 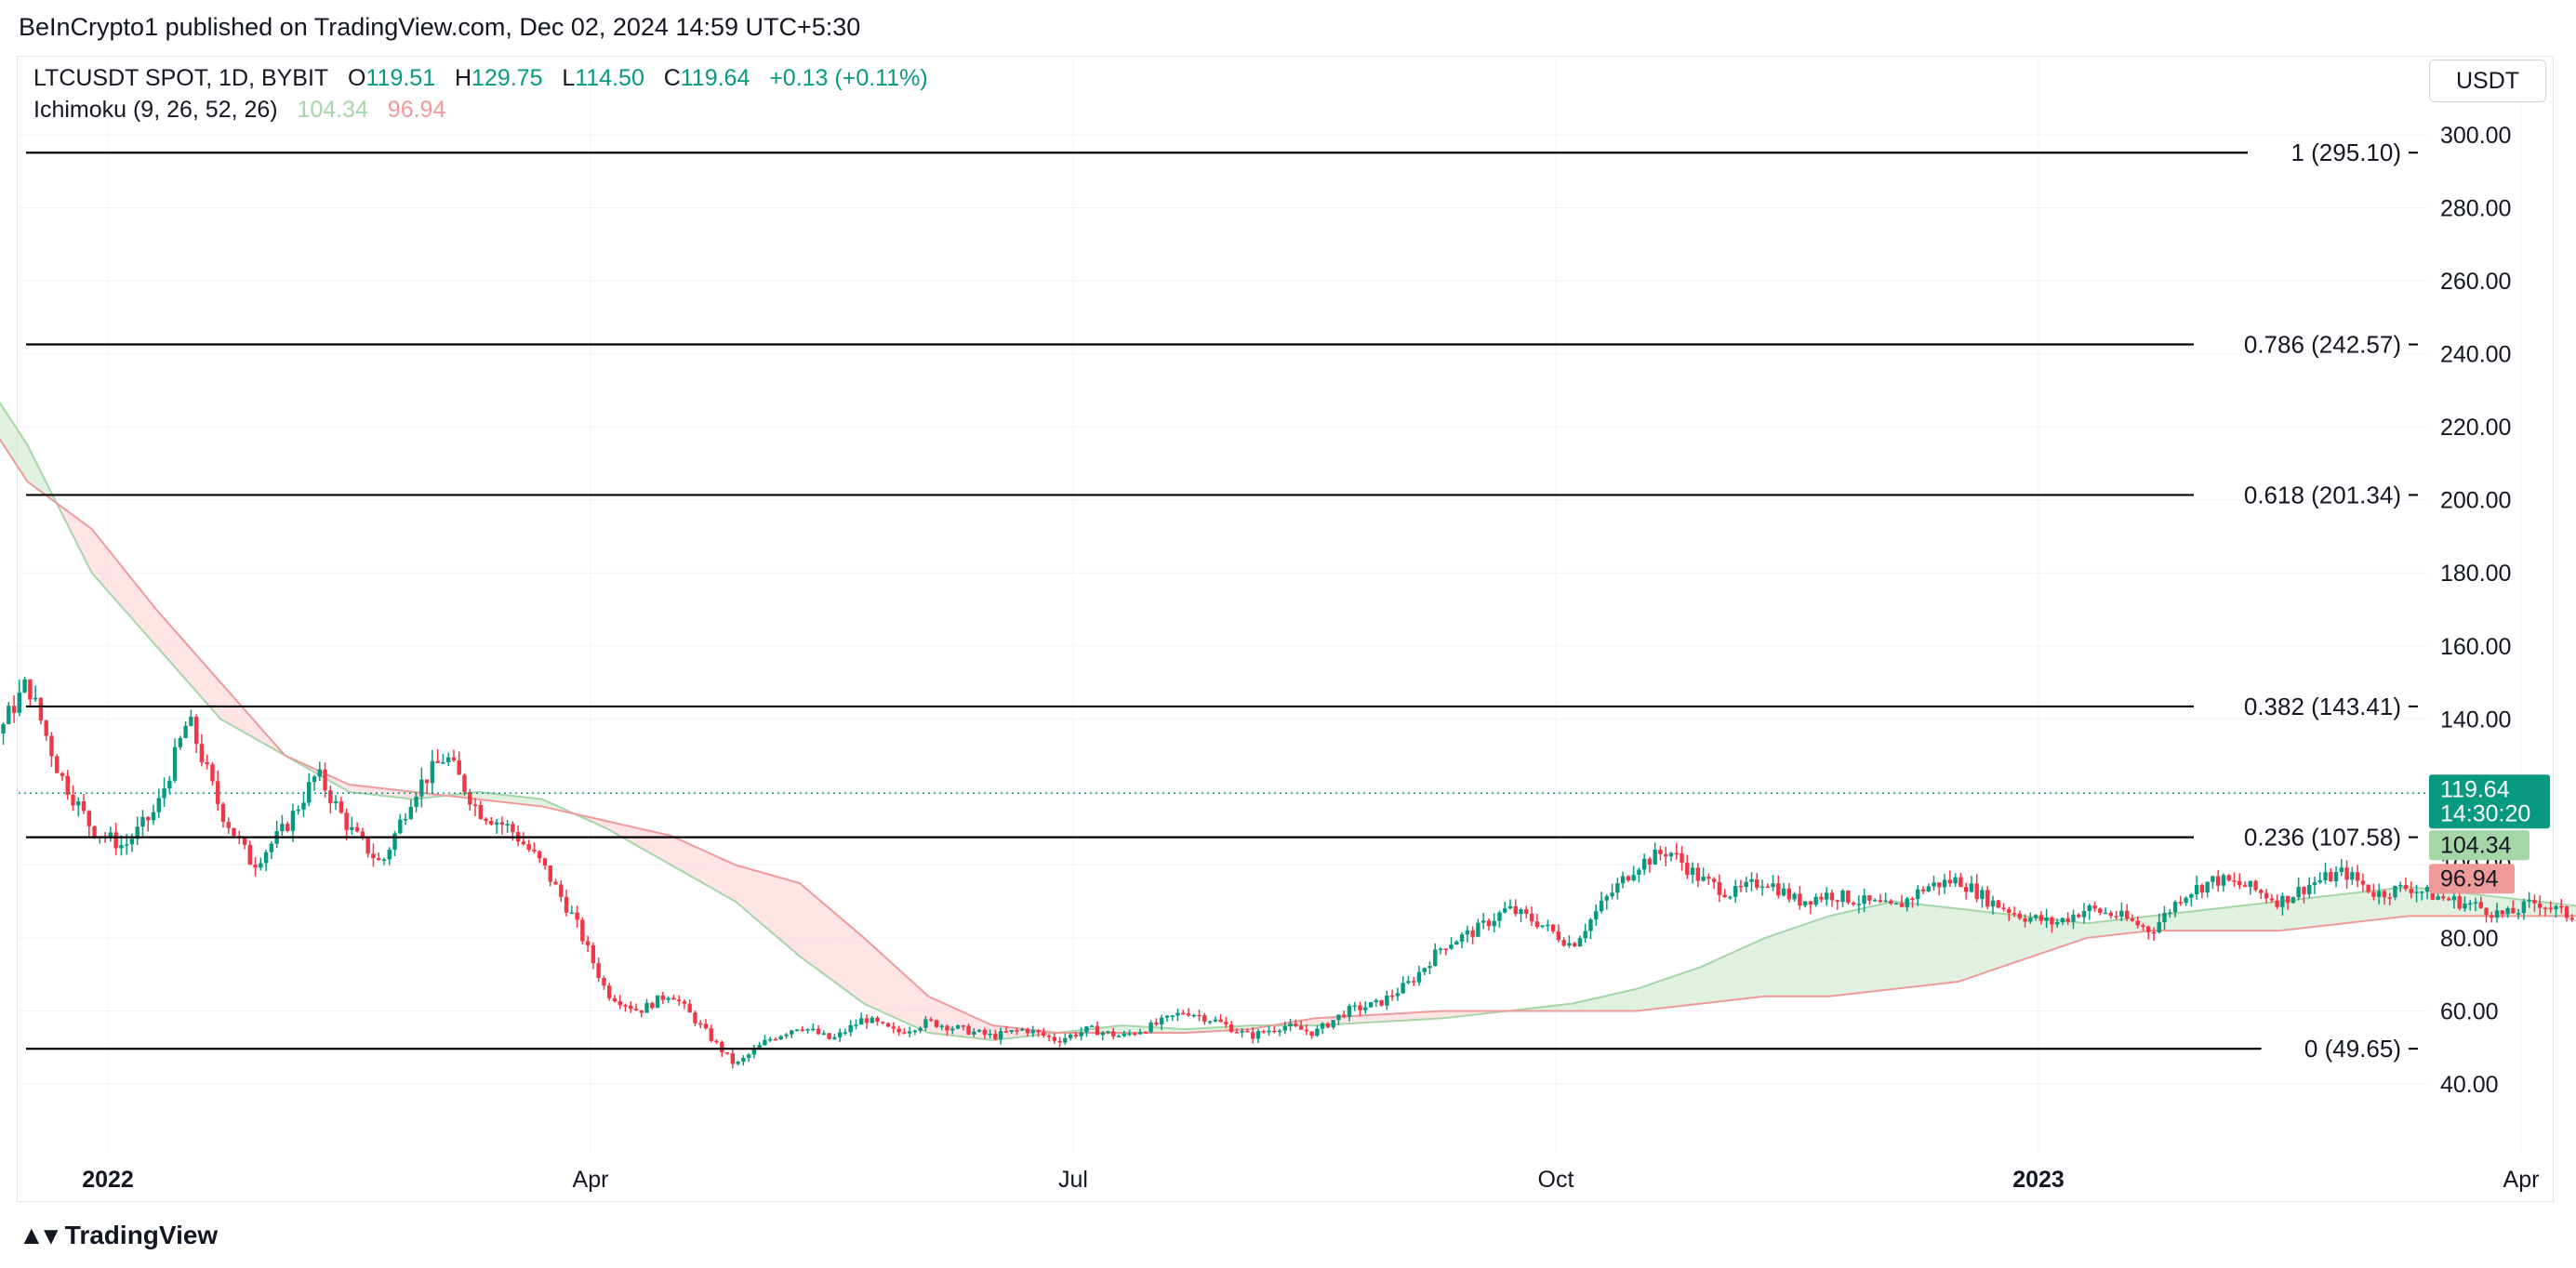 What do you see at coordinates (2487, 80) in the screenshot?
I see `currency-button: USDT` at bounding box center [2487, 80].